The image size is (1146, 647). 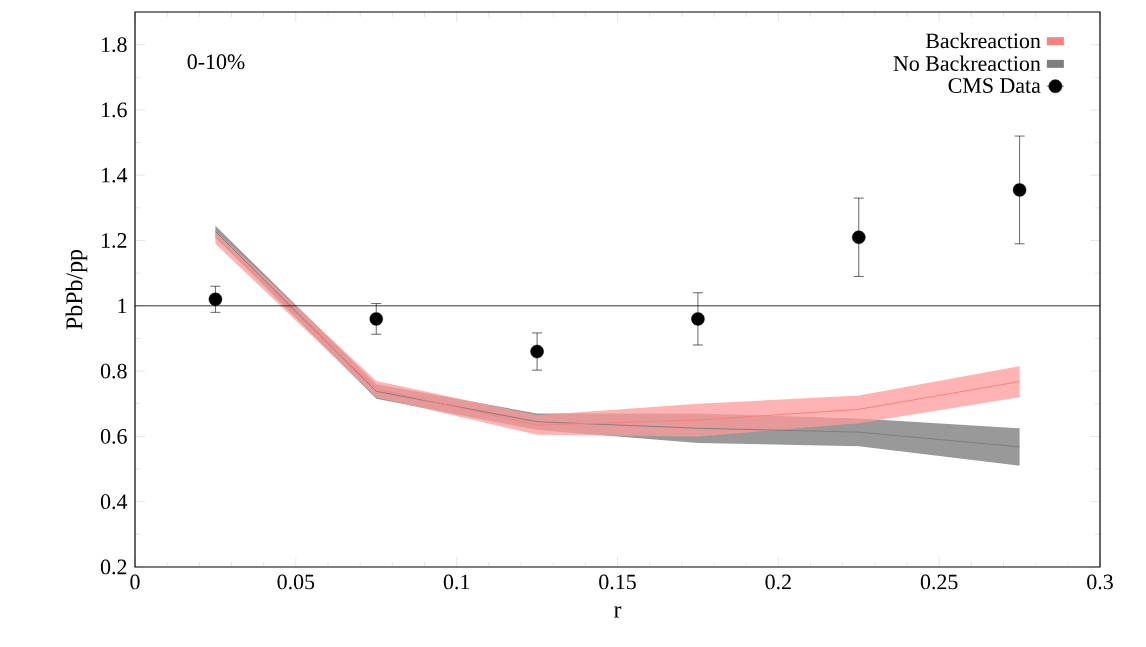 What do you see at coordinates (1100, 582) in the screenshot?
I see `x-tick-label: 0.3` at bounding box center [1100, 582].